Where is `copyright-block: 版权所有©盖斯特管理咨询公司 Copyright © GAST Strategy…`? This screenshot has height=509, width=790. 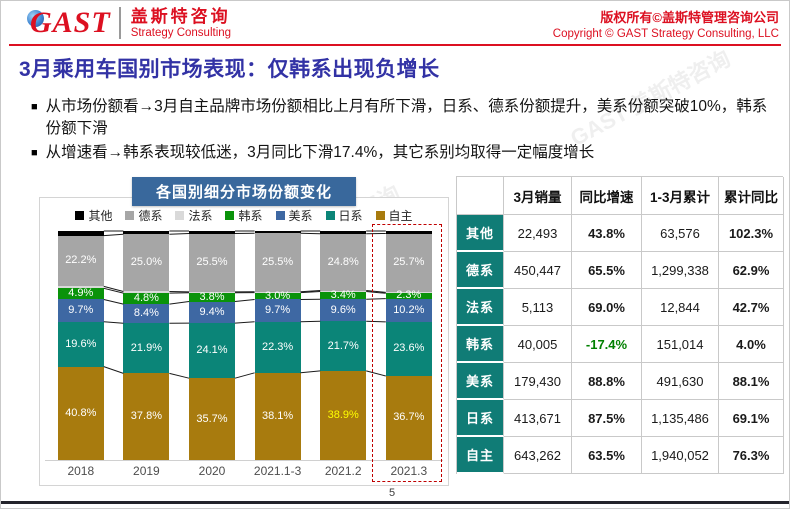
copyright-block: 版权所有©盖斯特管理咨询公司 Copyright © GAST Strategy… is located at coordinates (666, 24).